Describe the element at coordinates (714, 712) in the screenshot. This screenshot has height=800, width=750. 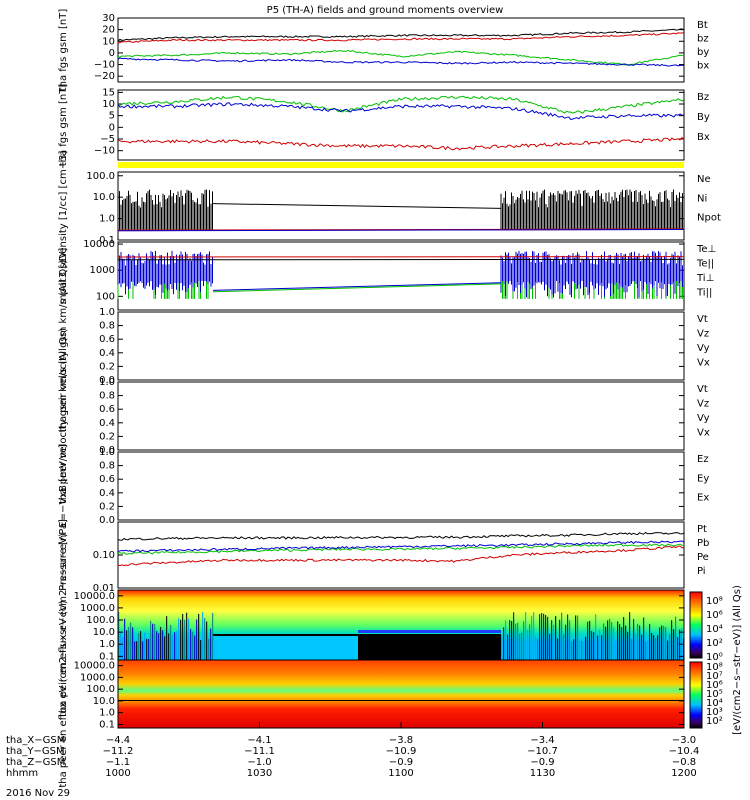
I see `colorbar-tick: 10³` at that location.